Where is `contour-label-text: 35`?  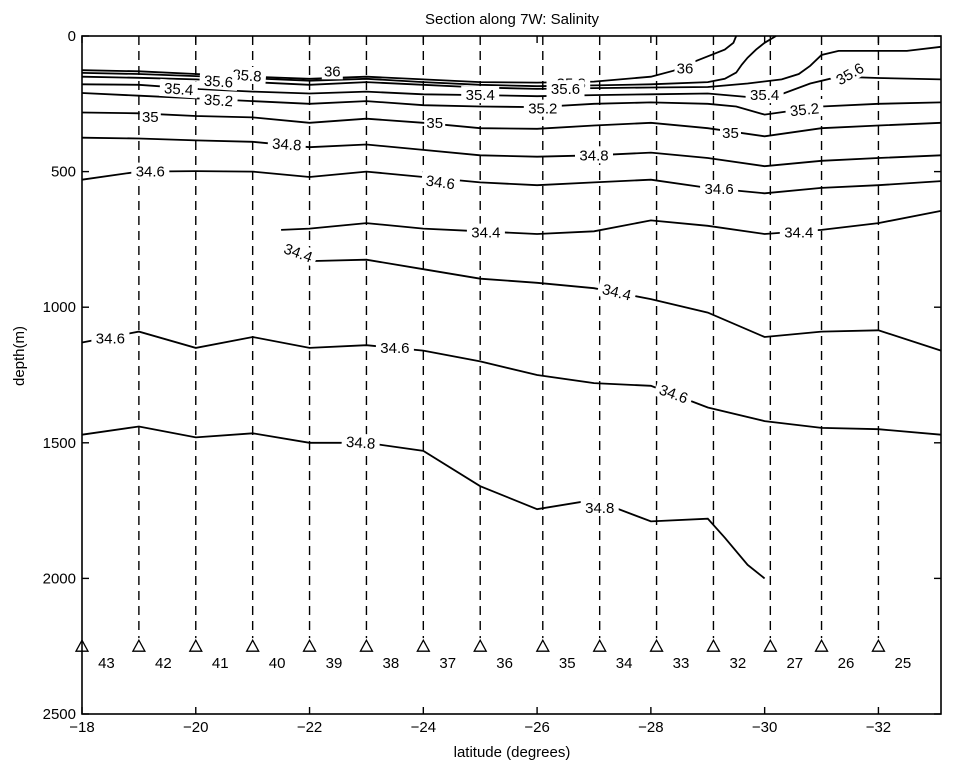
contour-label-text: 35 is located at coordinates (150, 117).